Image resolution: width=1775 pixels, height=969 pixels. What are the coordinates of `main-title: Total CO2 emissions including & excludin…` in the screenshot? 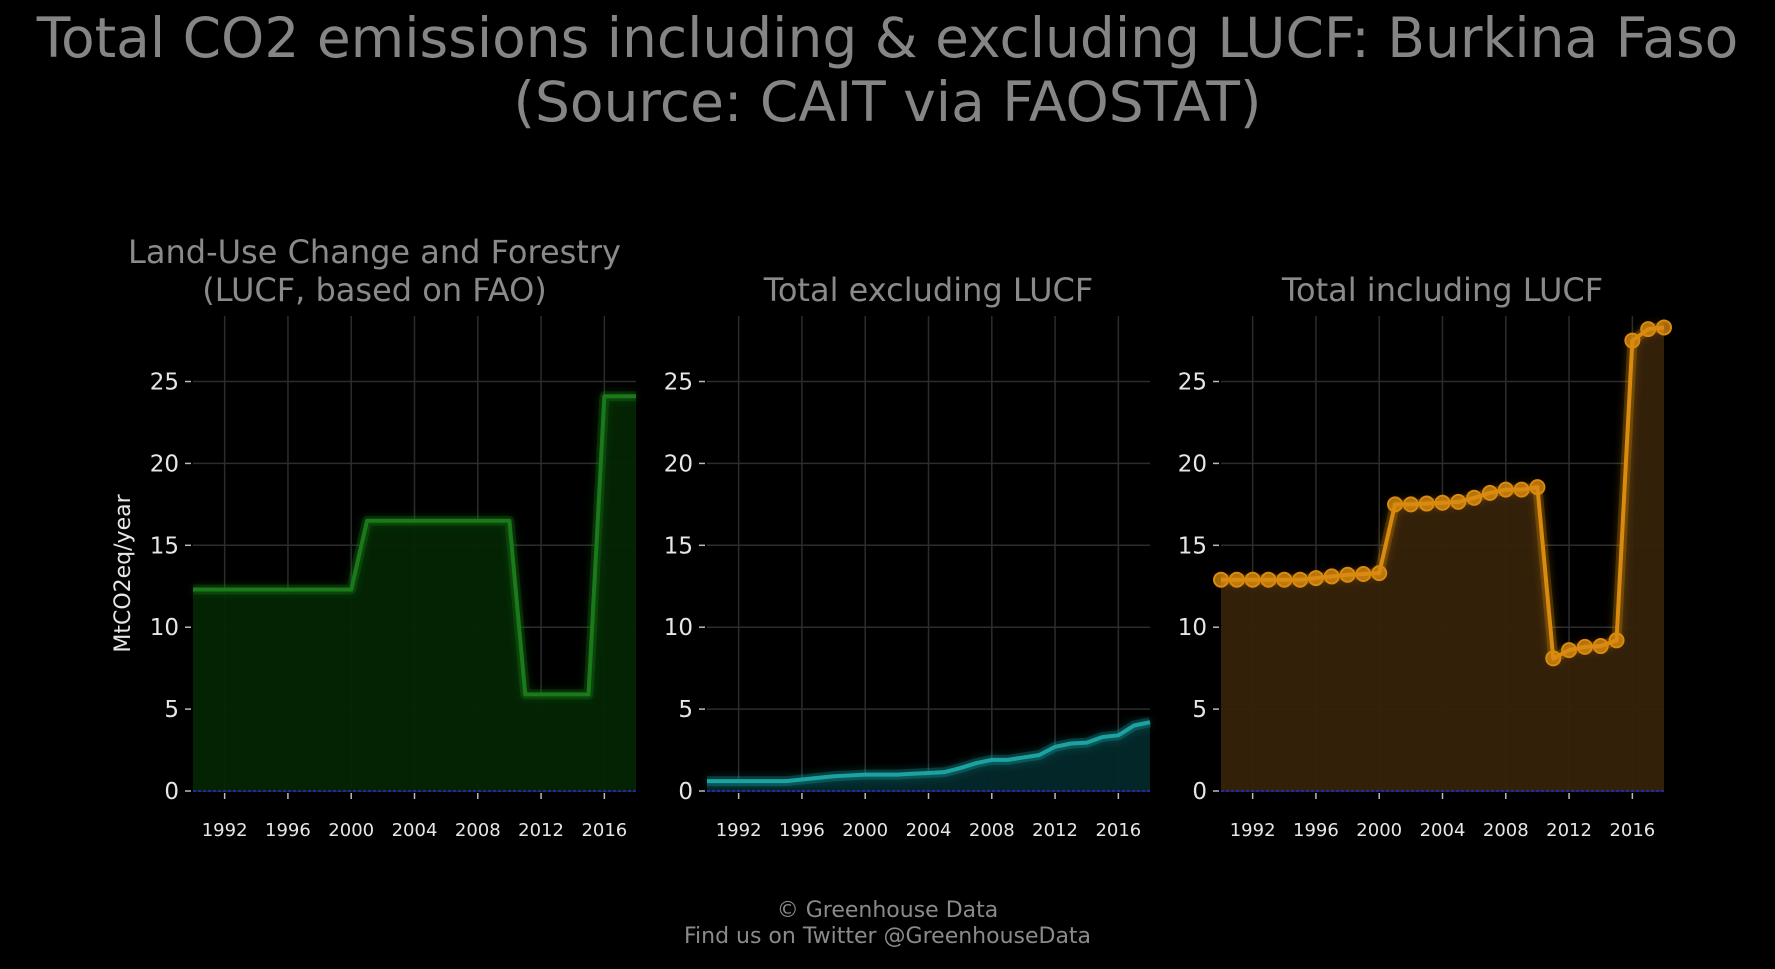 It's located at (887, 70).